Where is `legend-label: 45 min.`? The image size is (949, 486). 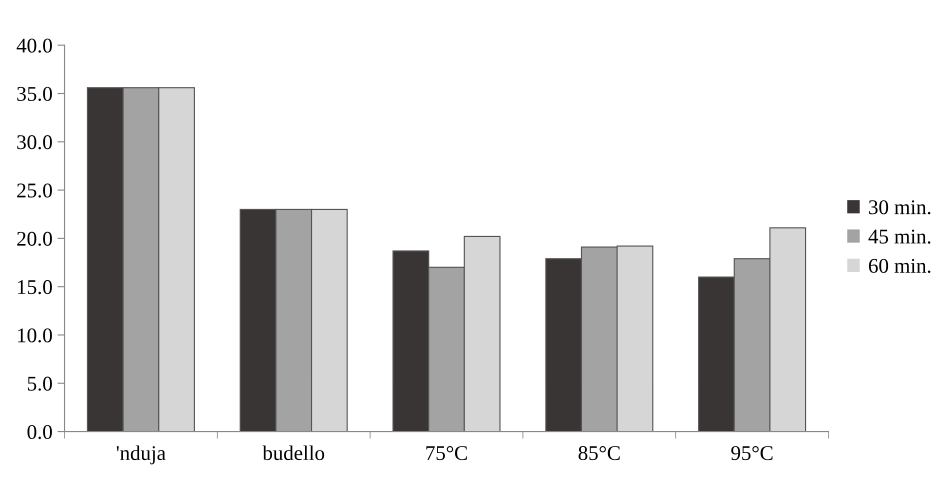
legend-label: 45 min. is located at coordinates (899, 237).